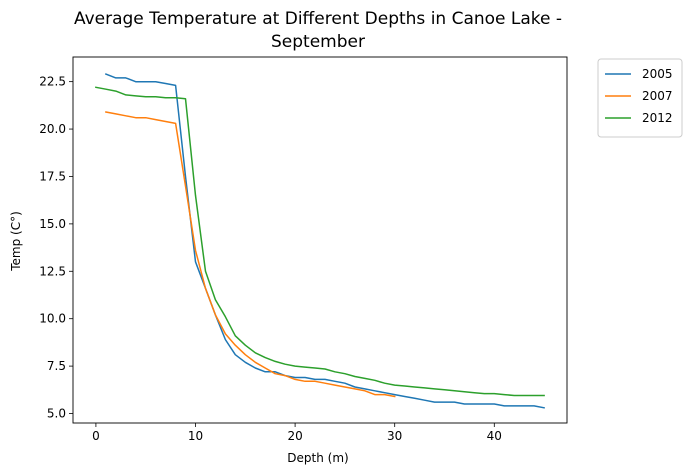 The image size is (692, 475). I want to click on y-tick-label: 7.5, so click(56, 366).